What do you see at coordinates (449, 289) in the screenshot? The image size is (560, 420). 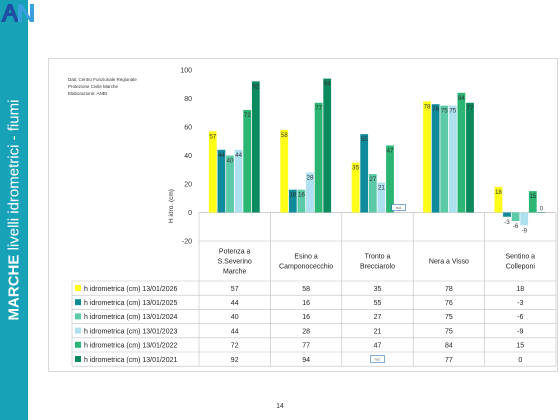 I see `table-cell: 78` at bounding box center [449, 289].